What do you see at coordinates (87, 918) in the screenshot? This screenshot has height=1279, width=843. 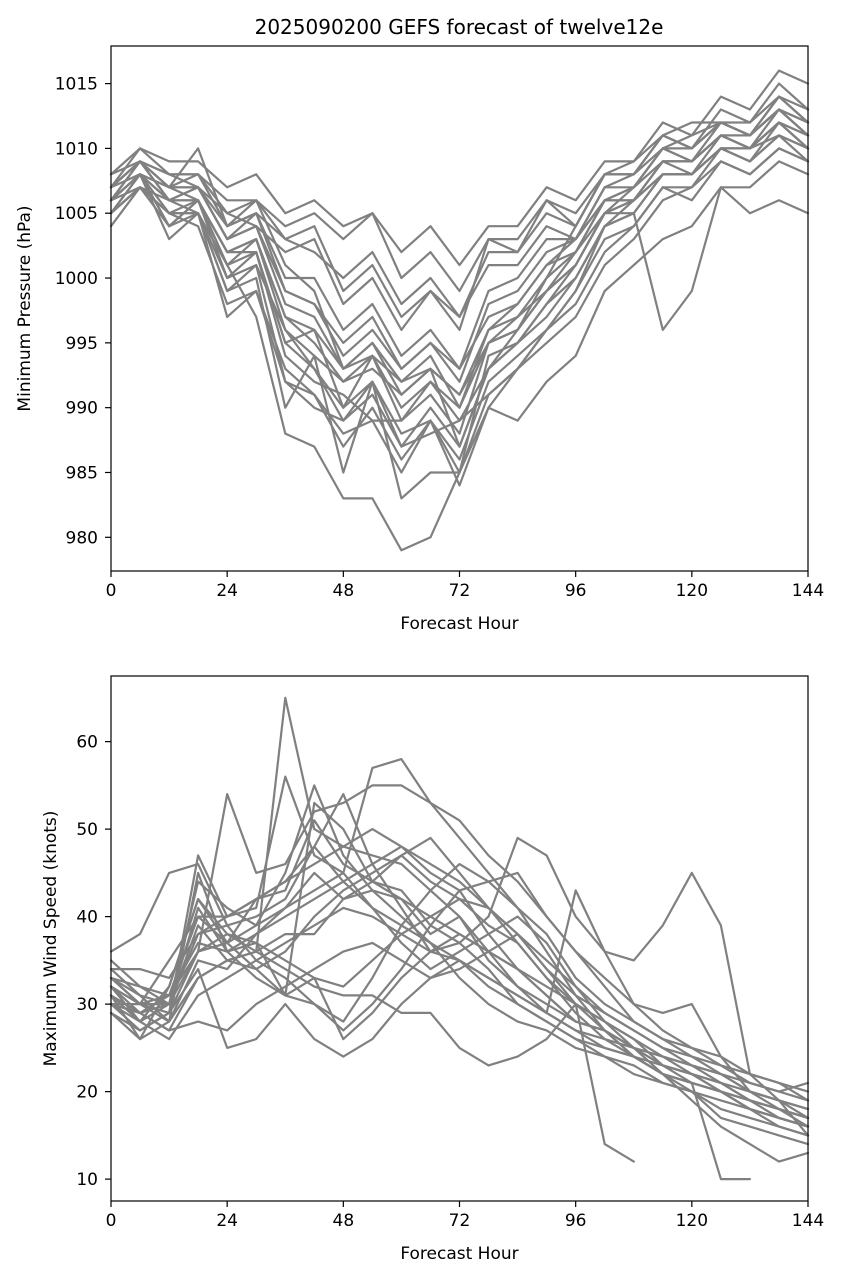 I see `wind-y-tick-label-40: 40` at bounding box center [87, 918].